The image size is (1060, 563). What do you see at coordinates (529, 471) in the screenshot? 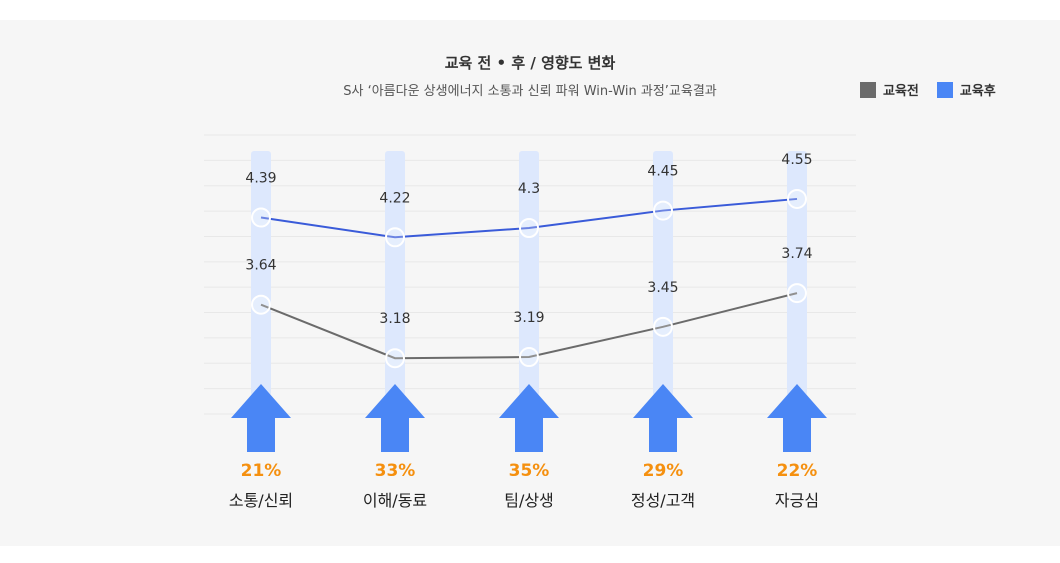
I see `improvement-label: 35%` at bounding box center [529, 471].